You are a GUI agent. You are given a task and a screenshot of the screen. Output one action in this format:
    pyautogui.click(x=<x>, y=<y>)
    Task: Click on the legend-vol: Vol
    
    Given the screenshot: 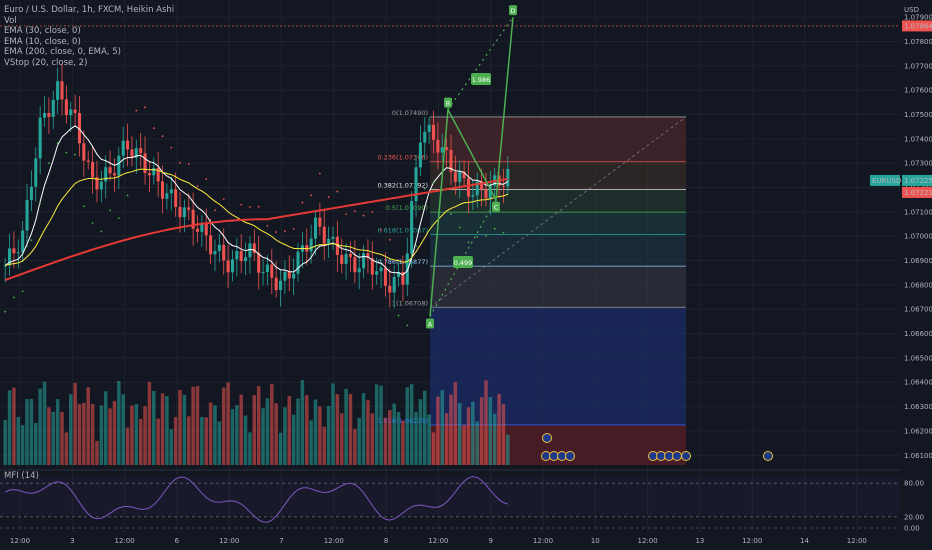 What is the action you would take?
    pyautogui.click(x=10, y=20)
    